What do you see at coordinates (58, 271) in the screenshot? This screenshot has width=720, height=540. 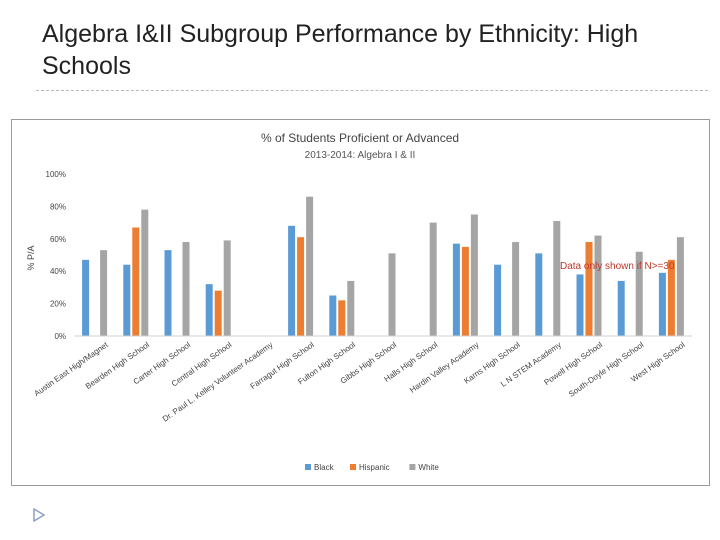 I see `y-tick-label: 40%` at bounding box center [58, 271].